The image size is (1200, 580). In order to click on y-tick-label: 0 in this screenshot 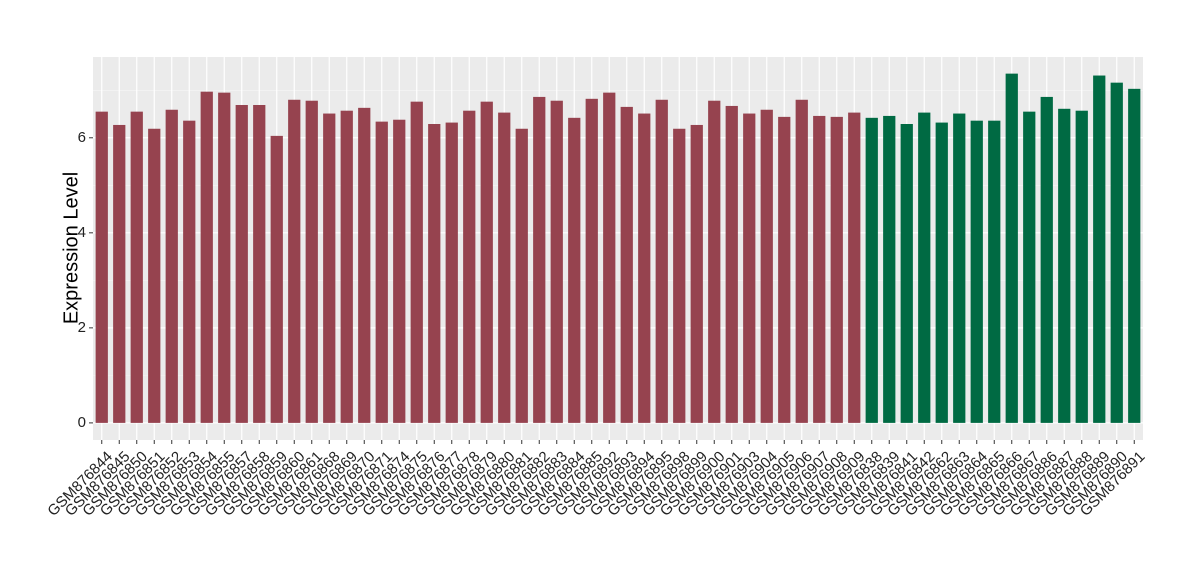, I will do `click(82, 422)`.